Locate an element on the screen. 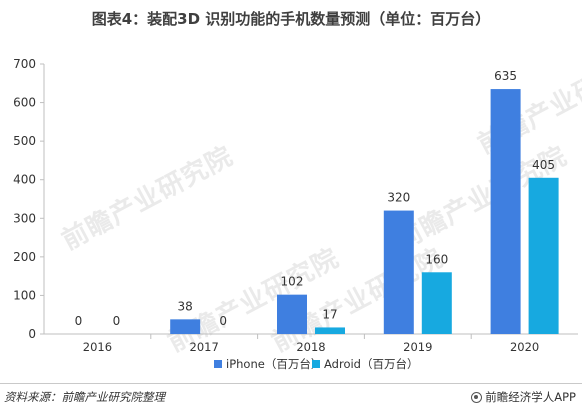  legend-label-adroid: Adroid（百万台） is located at coordinates (371, 364).